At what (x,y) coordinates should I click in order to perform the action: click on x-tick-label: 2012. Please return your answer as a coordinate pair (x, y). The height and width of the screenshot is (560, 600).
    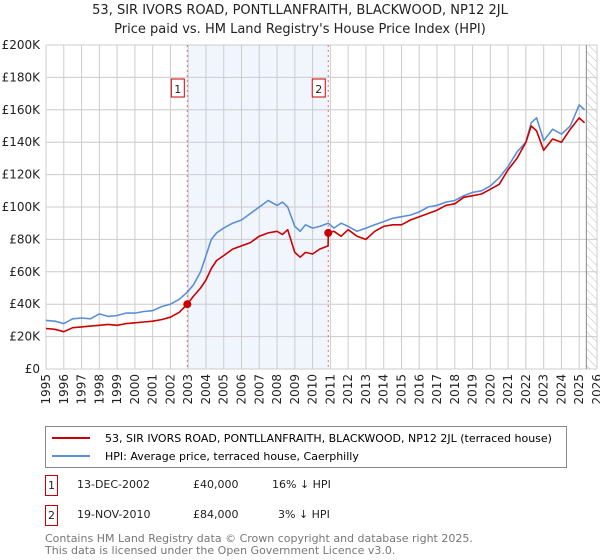
    Looking at the image, I should click on (348, 389).